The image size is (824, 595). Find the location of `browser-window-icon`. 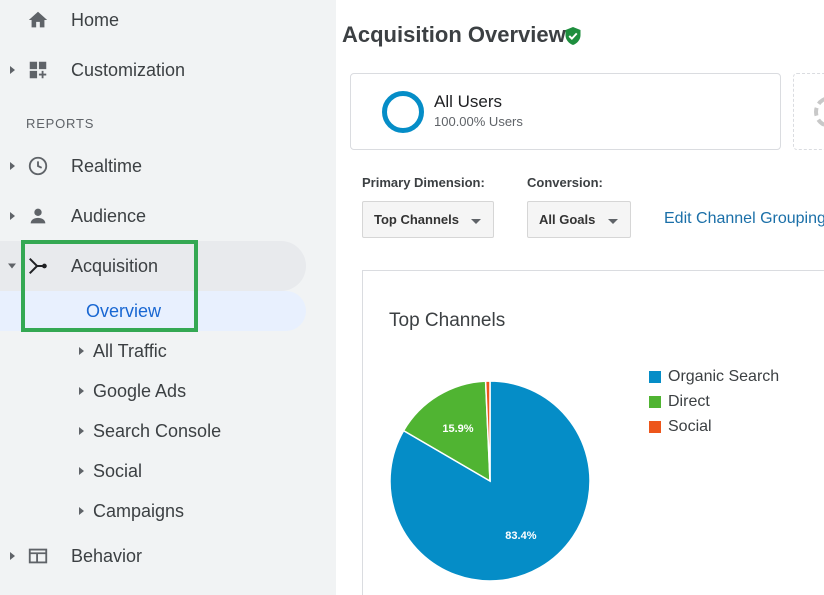

browser-window-icon is located at coordinates (38, 556).